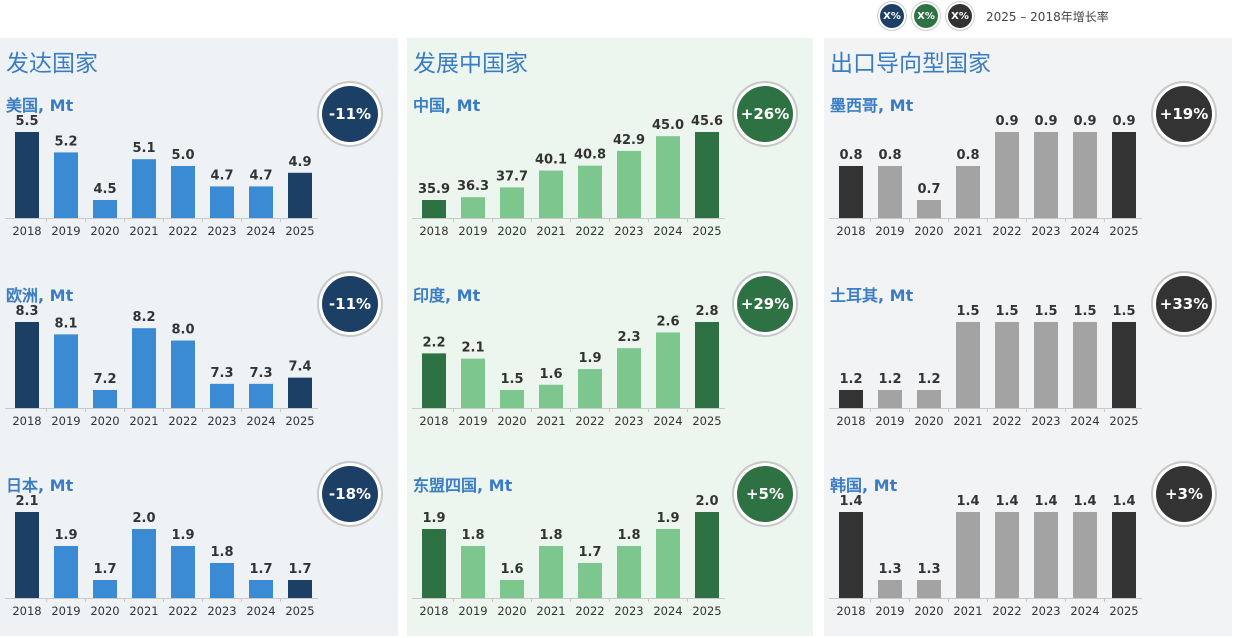 The width and height of the screenshot is (1233, 638). What do you see at coordinates (1184, 494) in the screenshot?
I see `growth-badge: +3%` at bounding box center [1184, 494].